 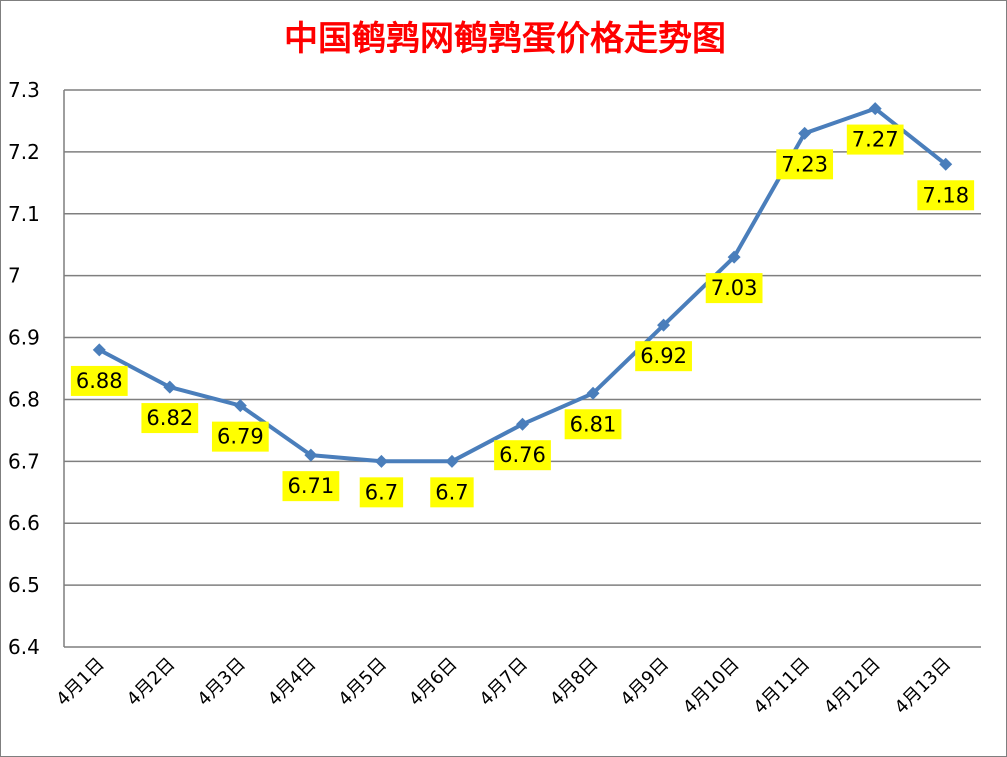 I want to click on data-label-text: 6.92, so click(x=663, y=356).